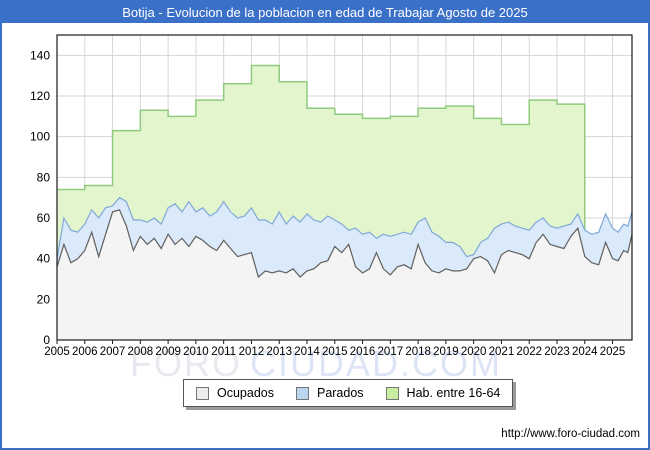 The height and width of the screenshot is (450, 650). Describe the element at coordinates (40, 137) in the screenshot. I see `y-tick-label: 100` at that location.